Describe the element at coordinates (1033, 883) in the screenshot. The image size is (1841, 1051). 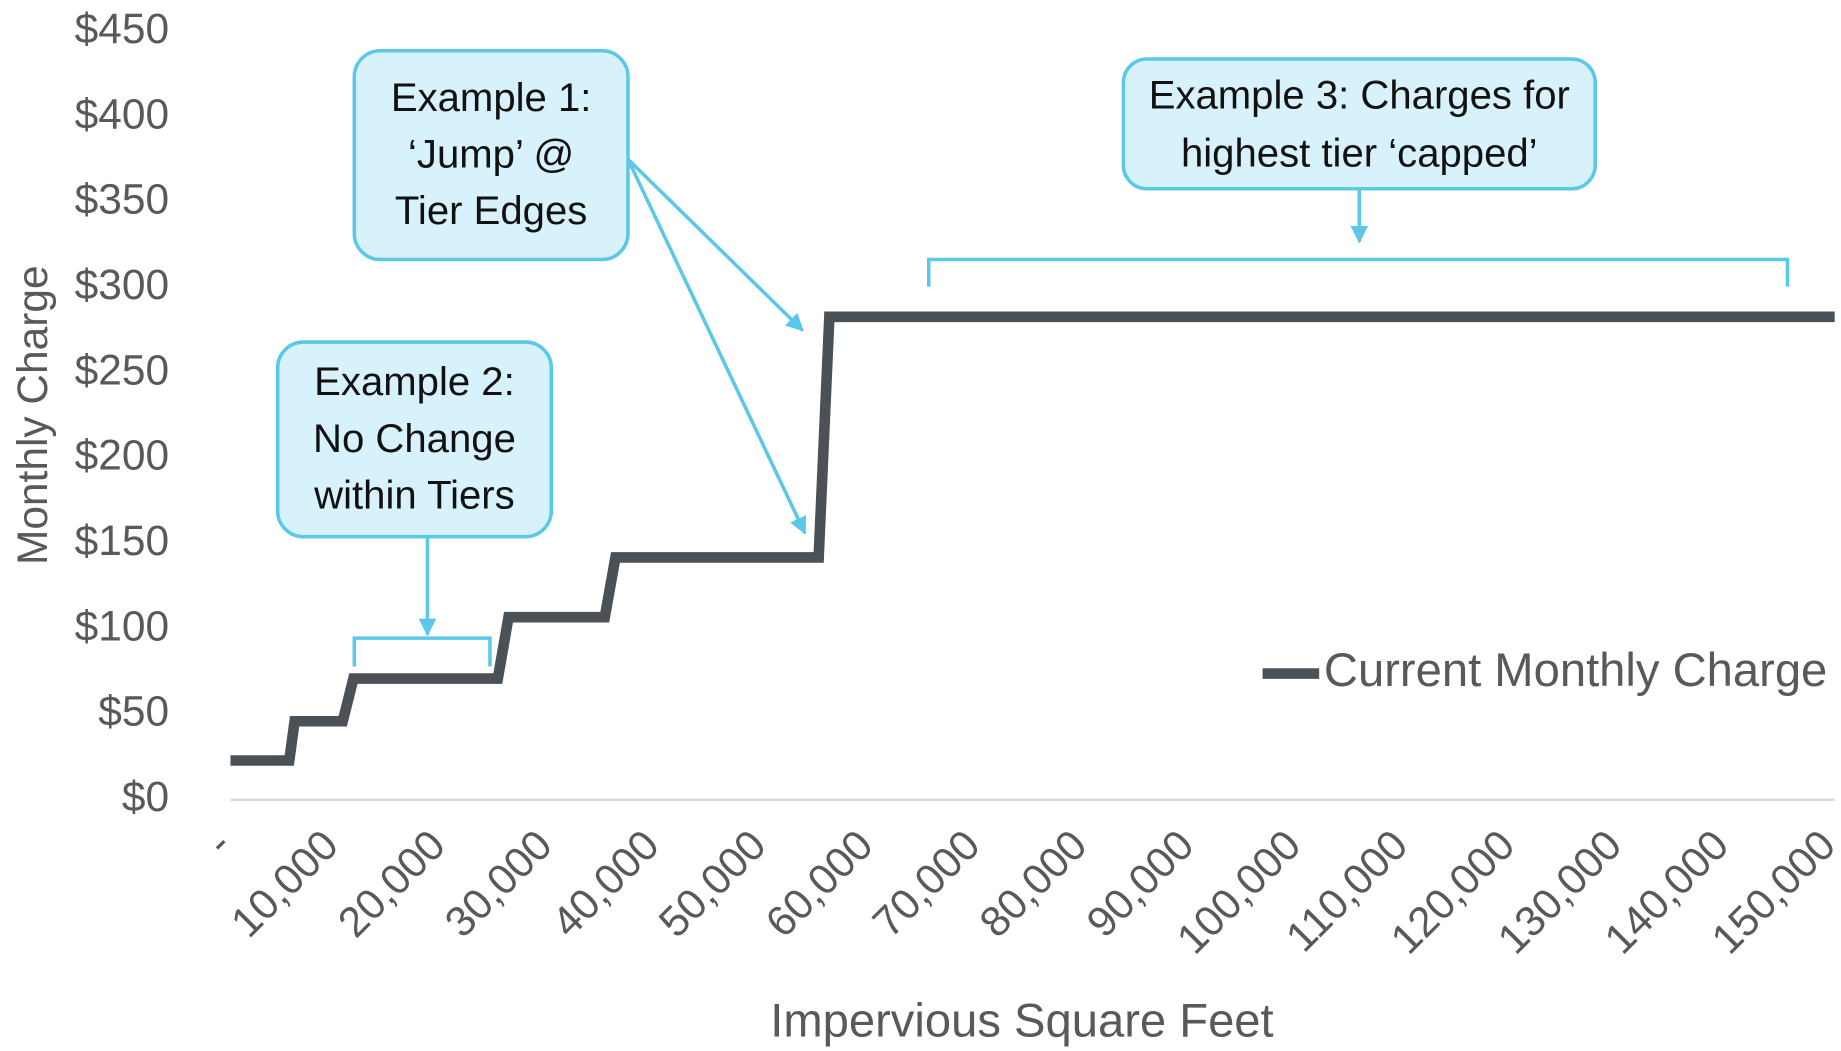
I see `x-tick-label: 80,000` at that location.